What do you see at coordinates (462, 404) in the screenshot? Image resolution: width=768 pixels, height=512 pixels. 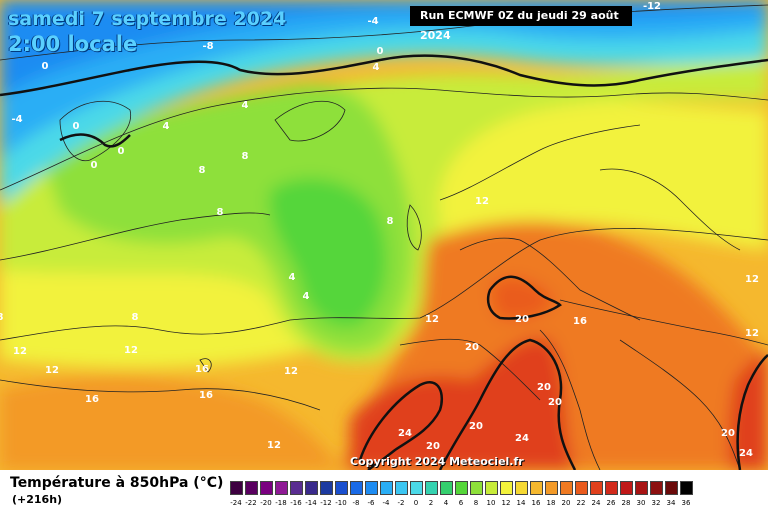 I see `field-red` at bounding box center [462, 404].